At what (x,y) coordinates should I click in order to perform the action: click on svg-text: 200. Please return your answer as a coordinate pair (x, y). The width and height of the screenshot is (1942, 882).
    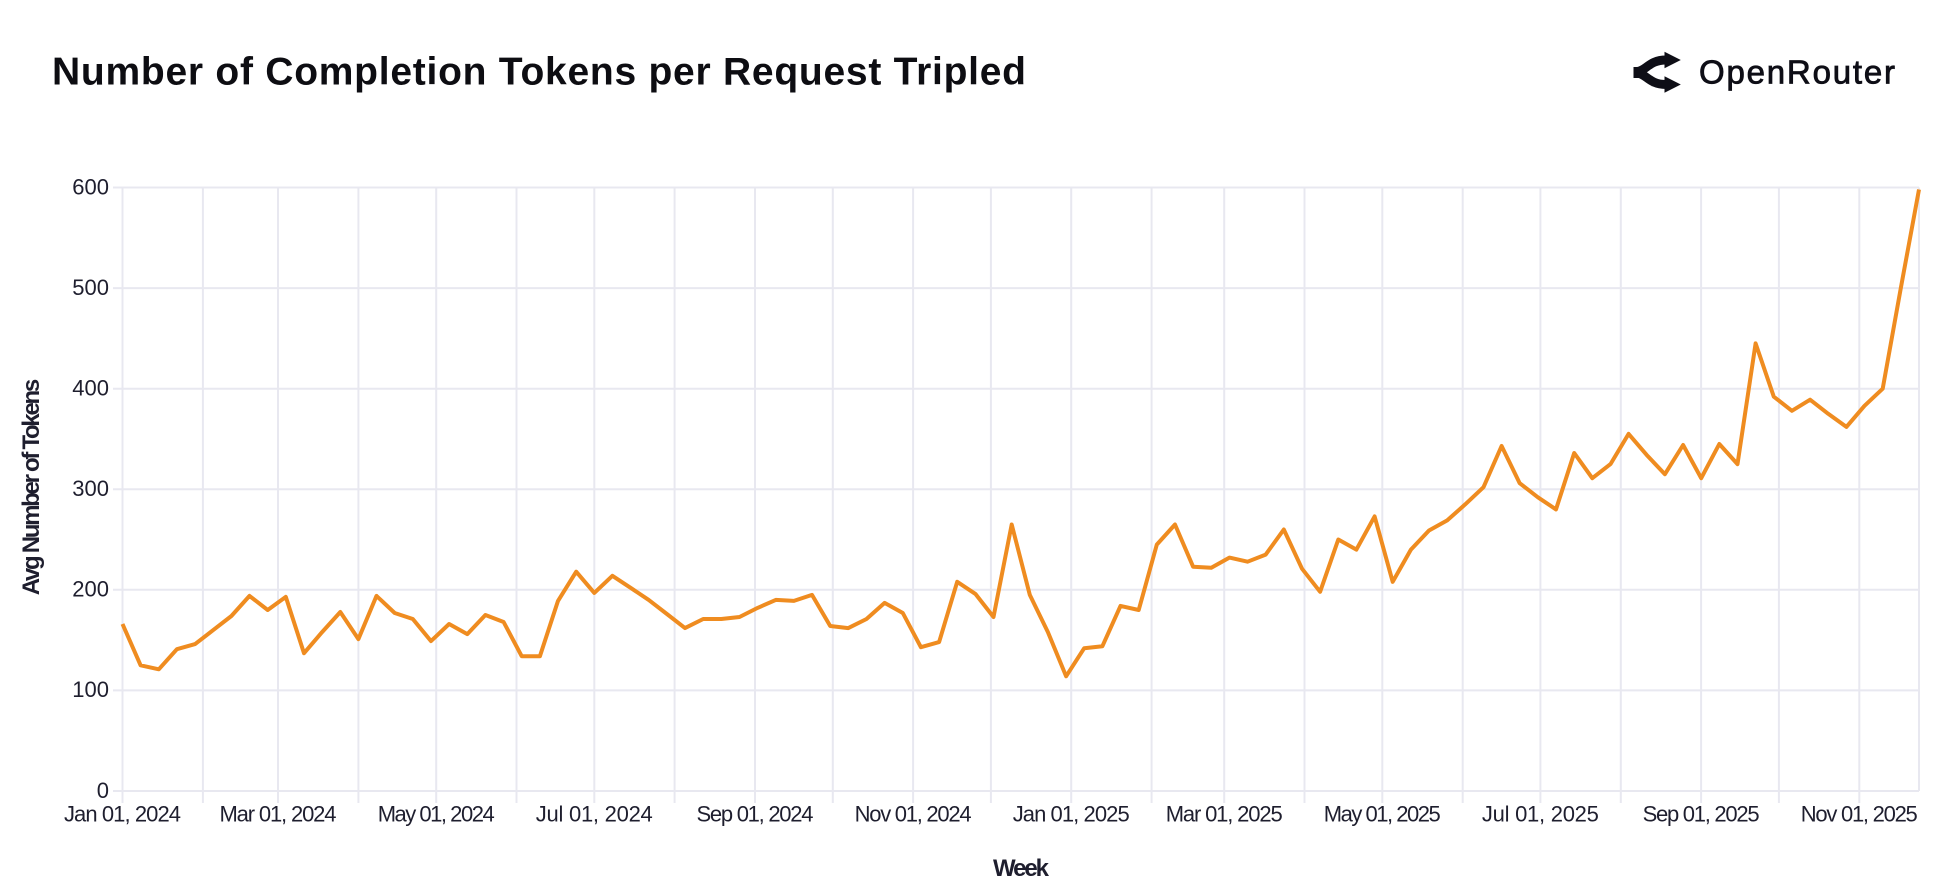
    Looking at the image, I should click on (90, 589).